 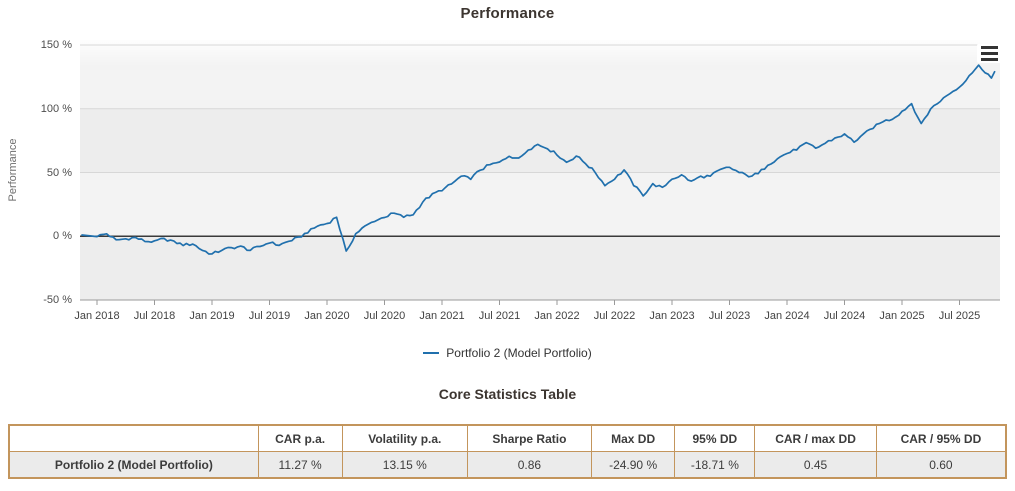 I want to click on y-tick-label: -50 %, so click(x=57, y=300).